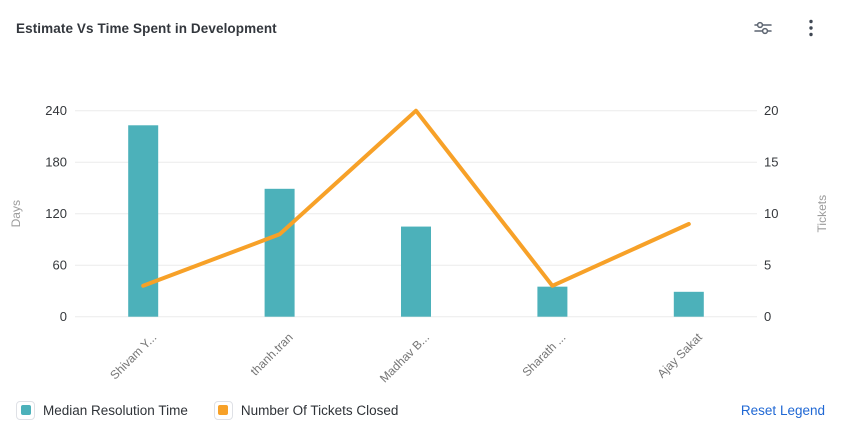  Describe the element at coordinates (223, 410) in the screenshot. I see `legend-swatch-line` at that location.